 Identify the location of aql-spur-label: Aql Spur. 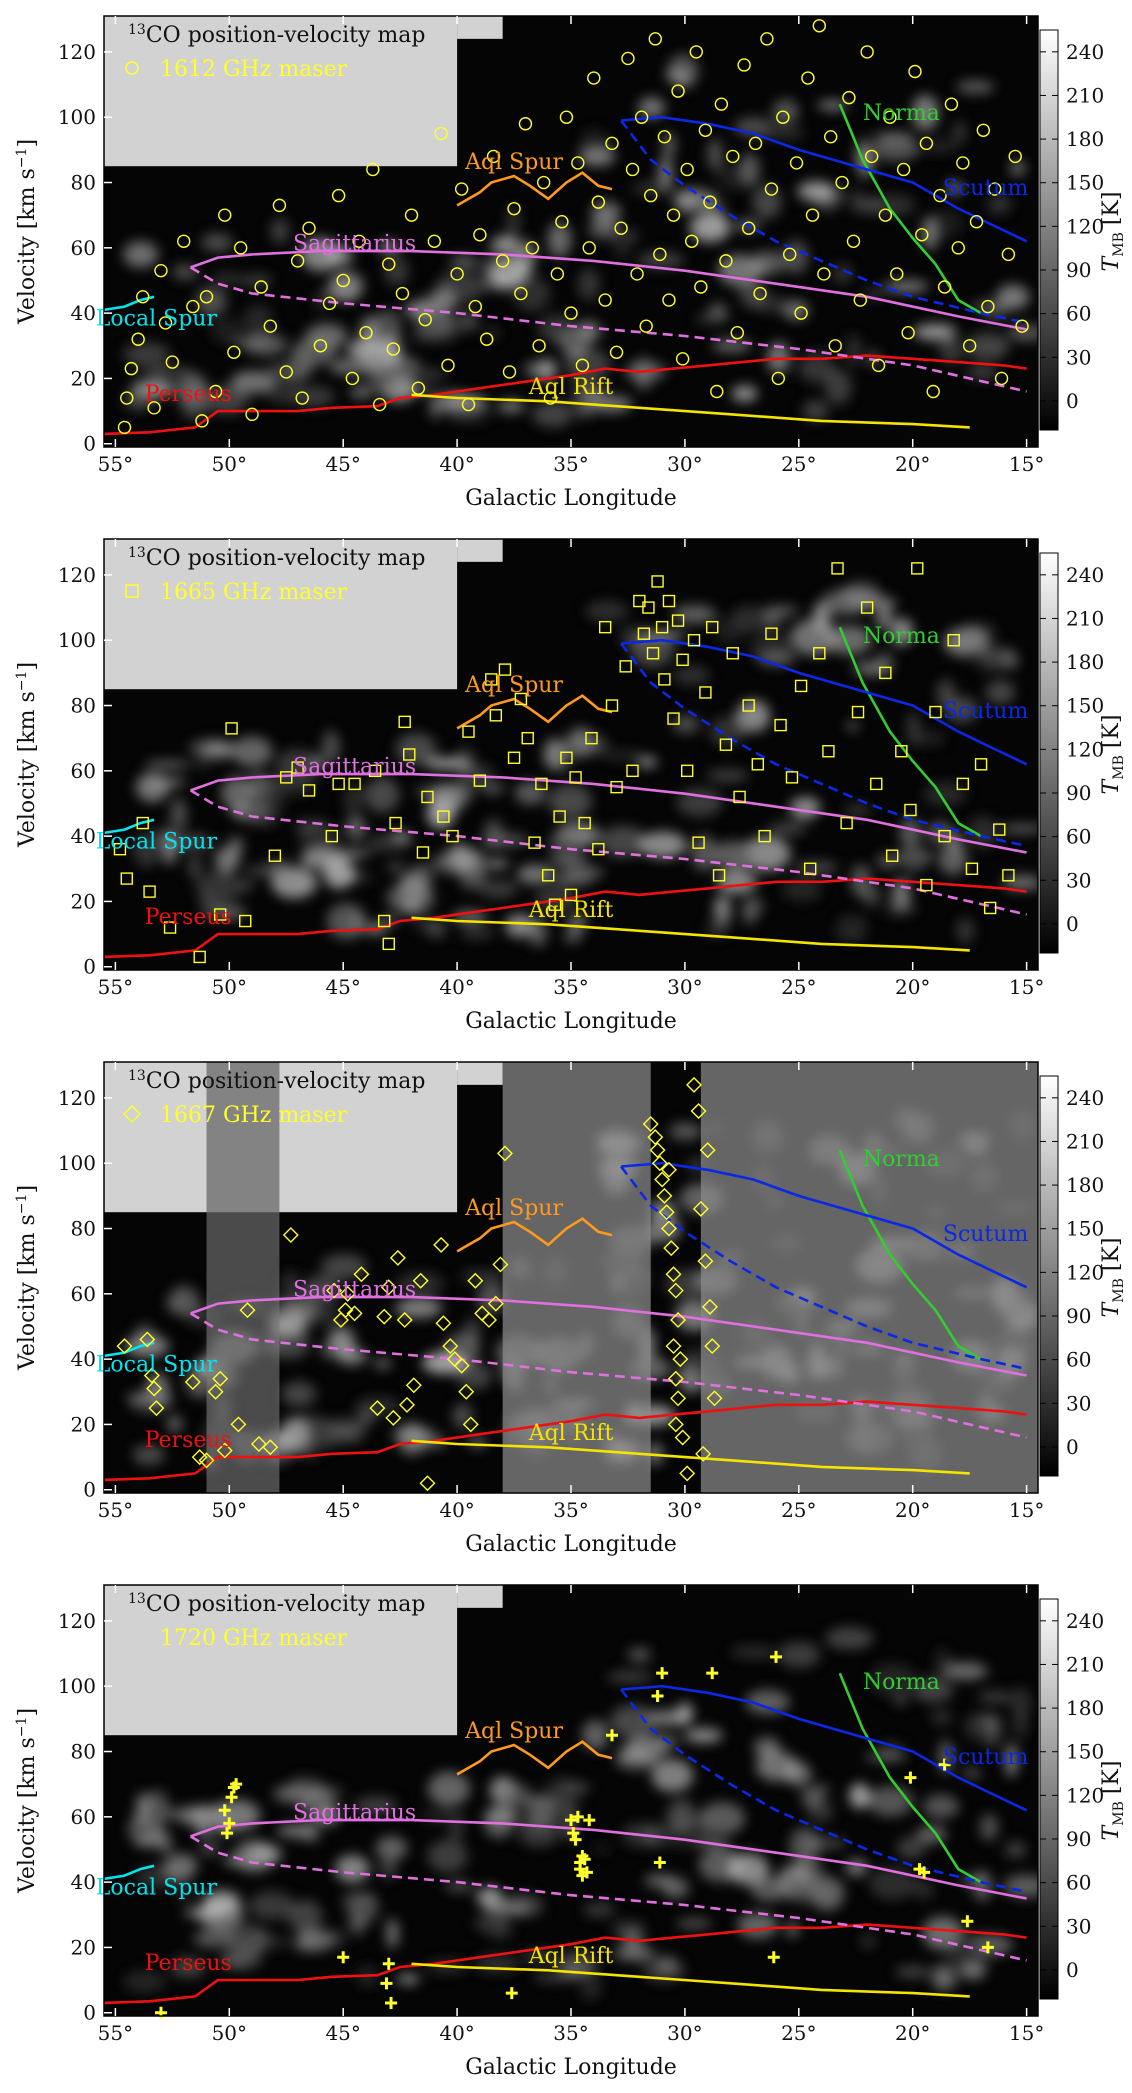
(513, 1731).